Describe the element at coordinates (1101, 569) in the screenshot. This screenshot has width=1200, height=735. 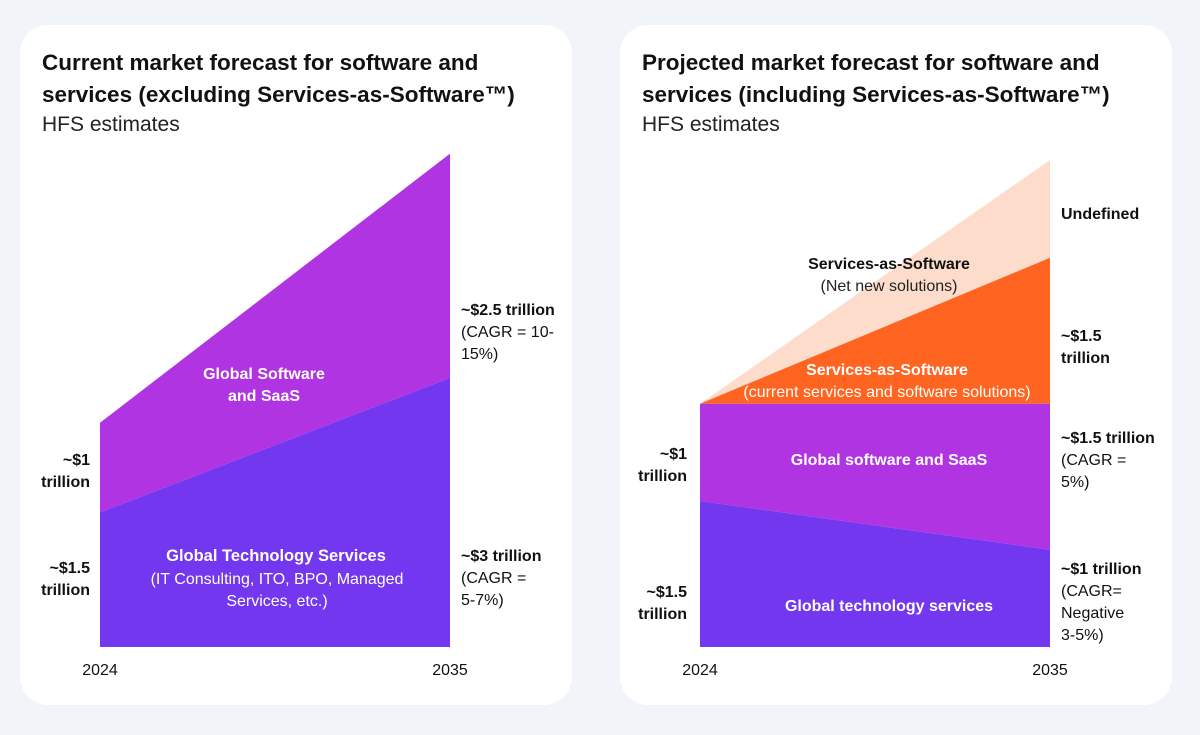
I see `right-tech-end-value: ~$1 trillion` at that location.